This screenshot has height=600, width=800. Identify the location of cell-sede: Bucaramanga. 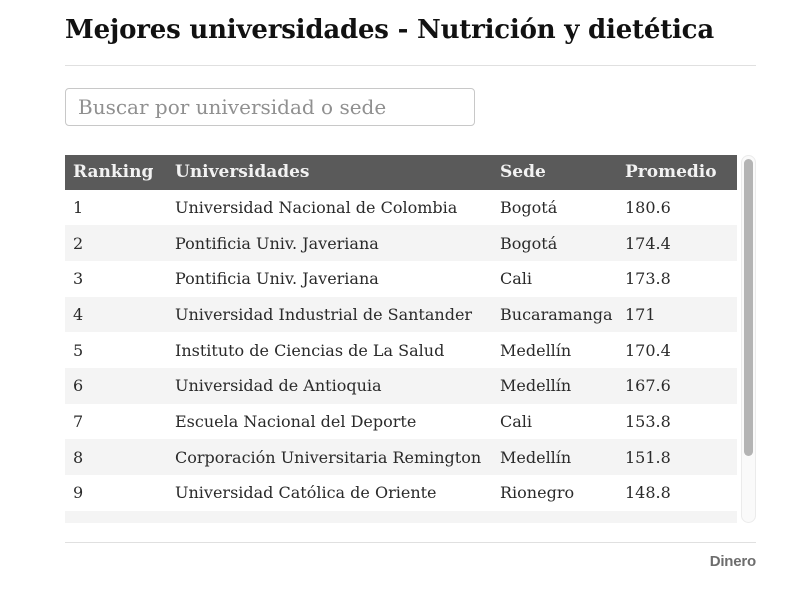
(562, 314).